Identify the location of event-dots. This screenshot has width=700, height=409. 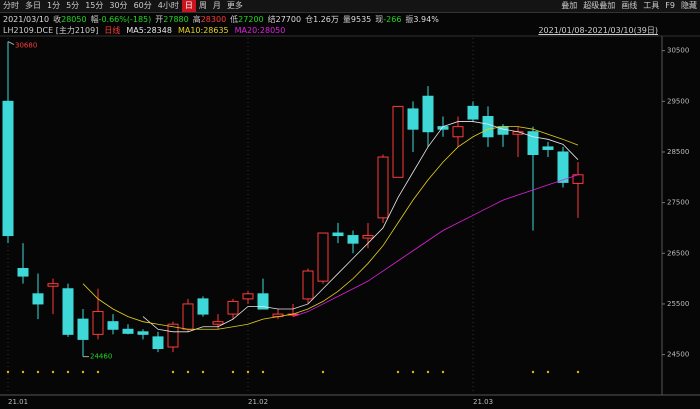
(293, 372).